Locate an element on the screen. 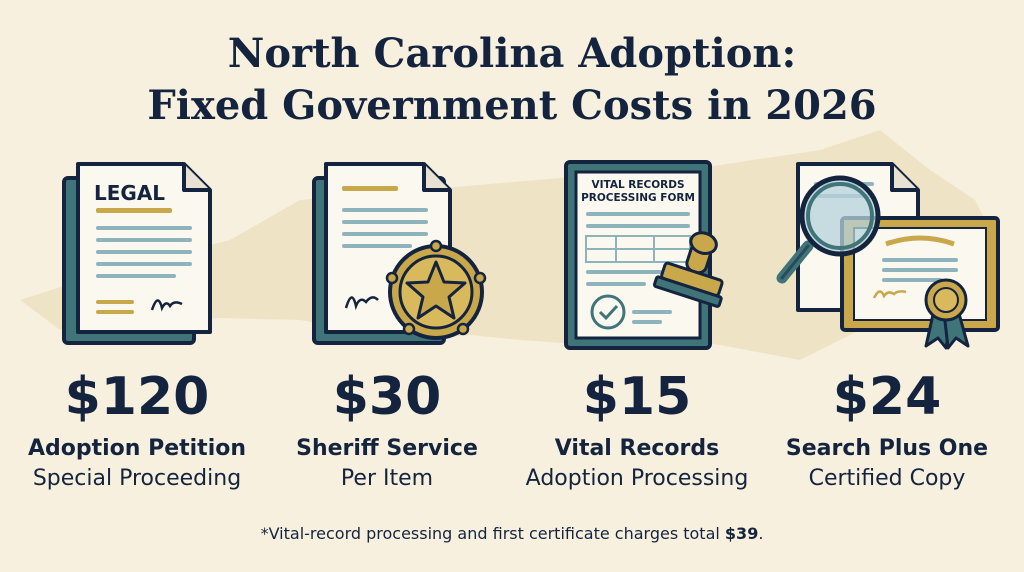  cost-sublabel: Certified Copy is located at coordinates (887, 478).